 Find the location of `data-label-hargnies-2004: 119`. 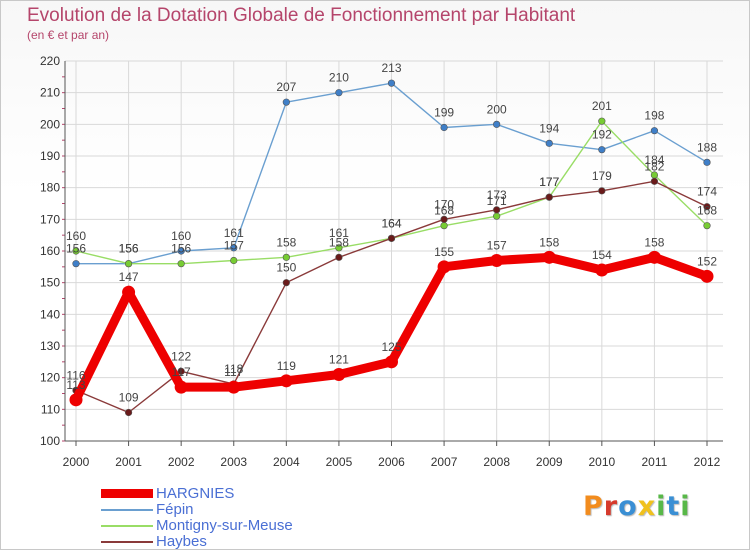

data-label-hargnies-2004: 119 is located at coordinates (286, 366).